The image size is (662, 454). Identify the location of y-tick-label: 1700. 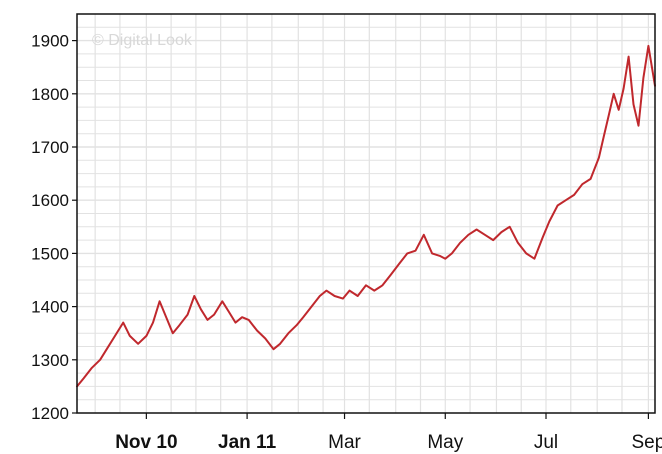
(50, 147).